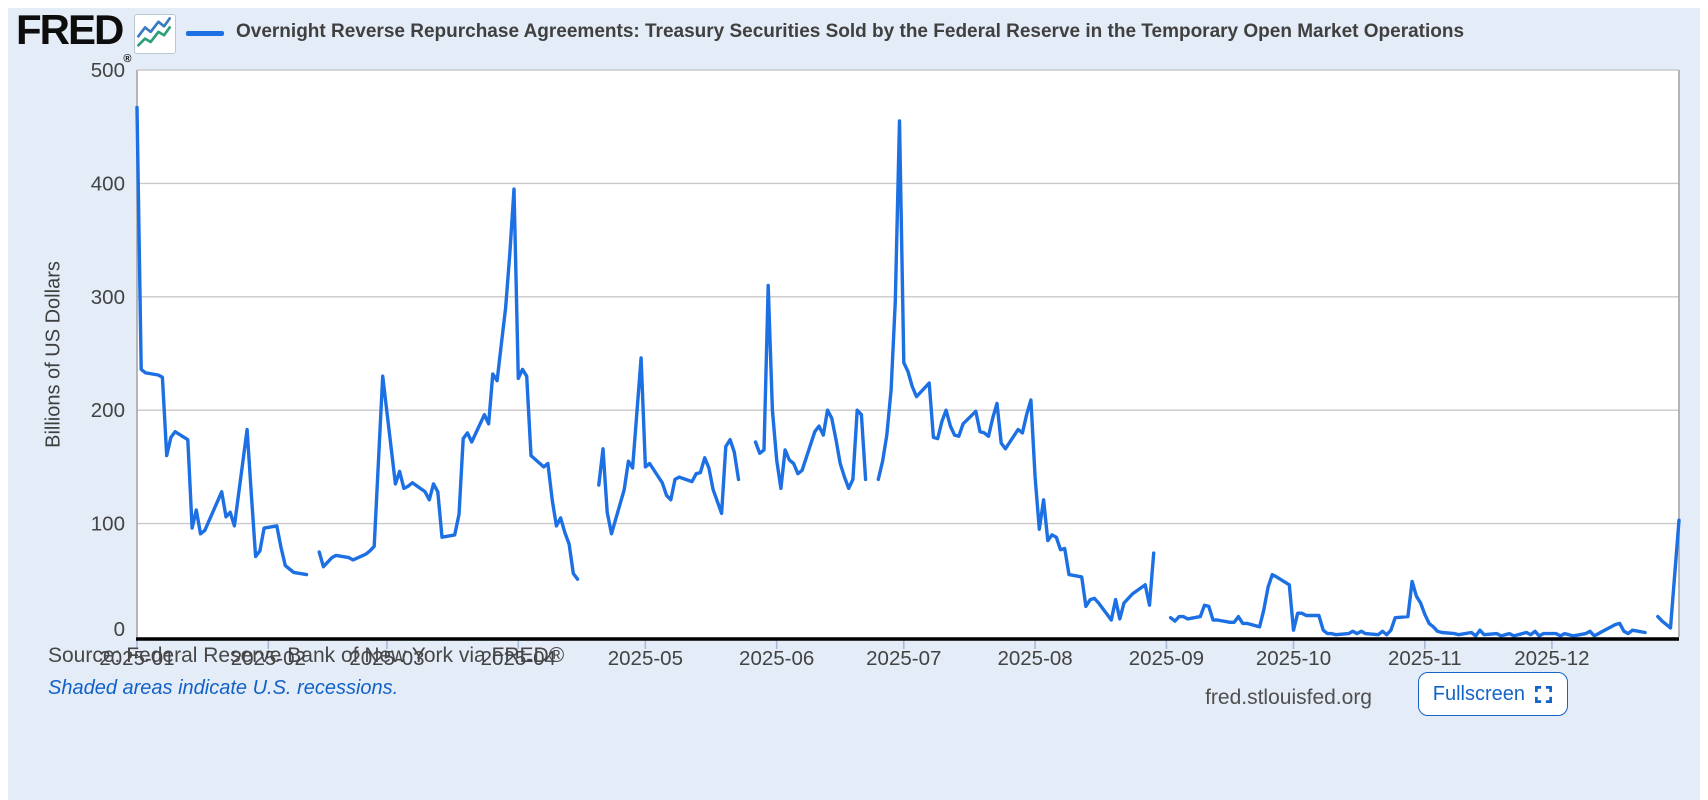 This screenshot has height=800, width=1708. What do you see at coordinates (1478, 693) in the screenshot?
I see `fullscreen-button-label: Fullscreen` at bounding box center [1478, 693].